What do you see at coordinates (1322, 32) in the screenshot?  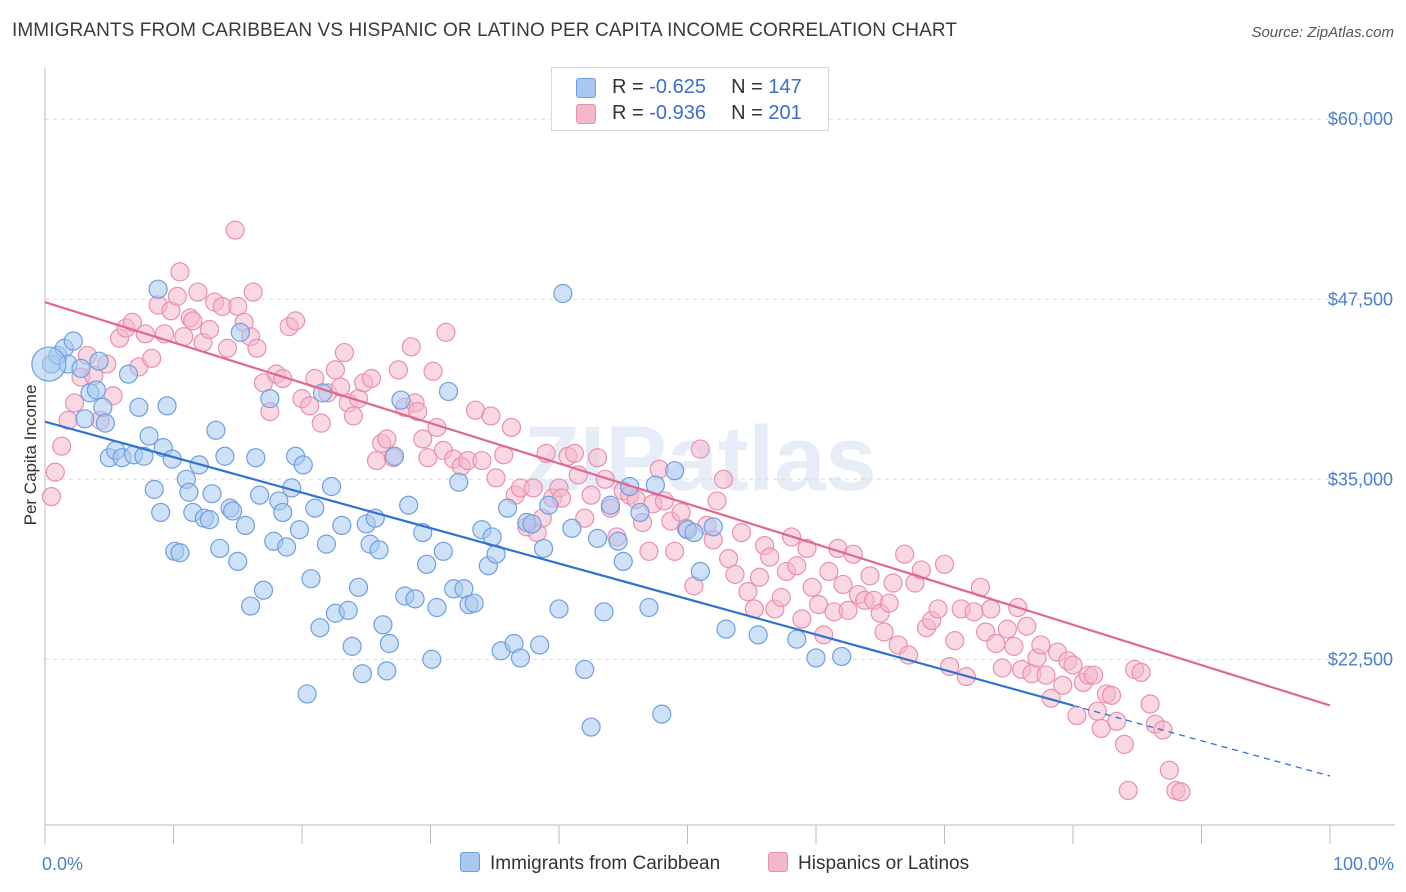 I see `chart-source: Source: ZipAtlas.com` at bounding box center [1322, 32].